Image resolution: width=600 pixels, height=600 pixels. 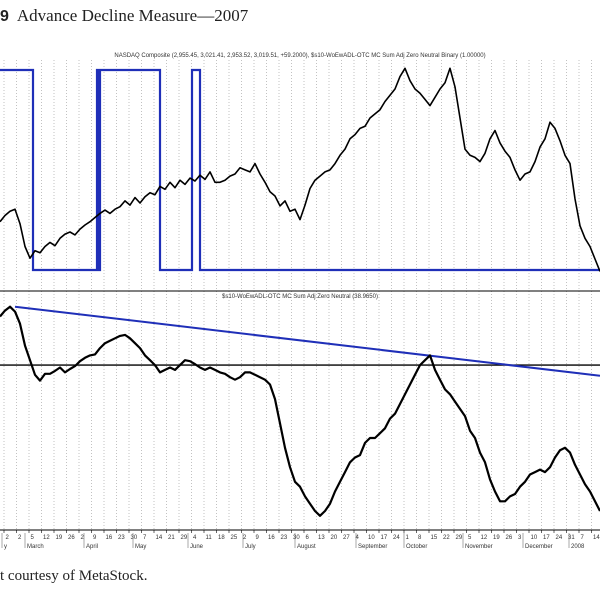 I want to click on x-month-label: 2008, so click(x=578, y=547).